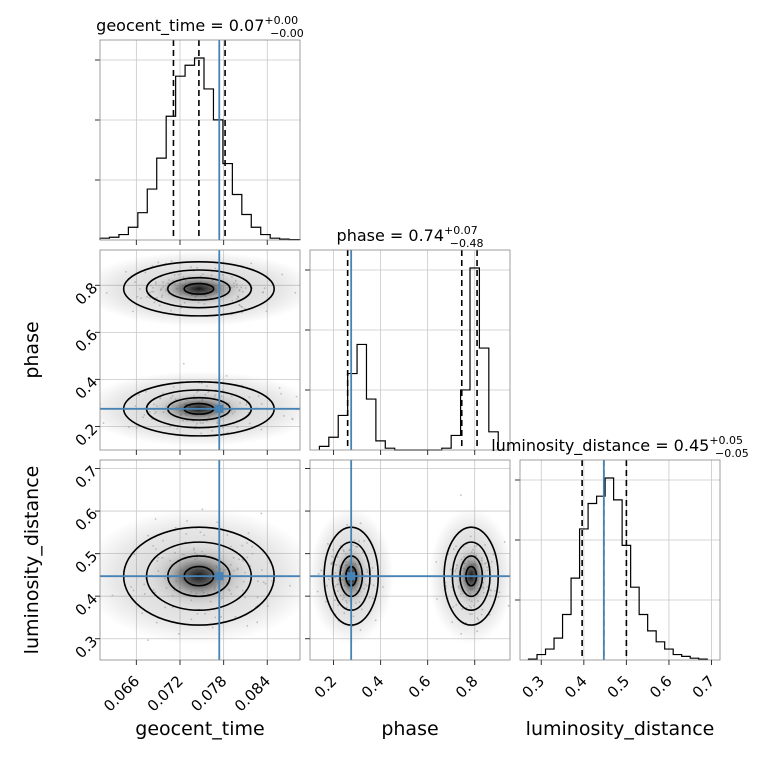 This screenshot has height=760, width=760. Describe the element at coordinates (32, 349) in the screenshot. I see `y-axis-label-phase: phase` at that location.